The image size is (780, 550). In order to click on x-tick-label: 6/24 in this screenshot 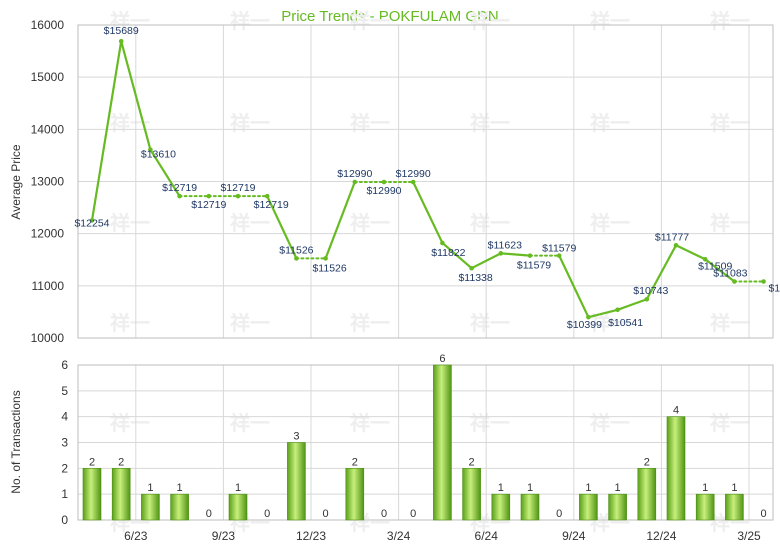, I will do `click(487, 536)`.